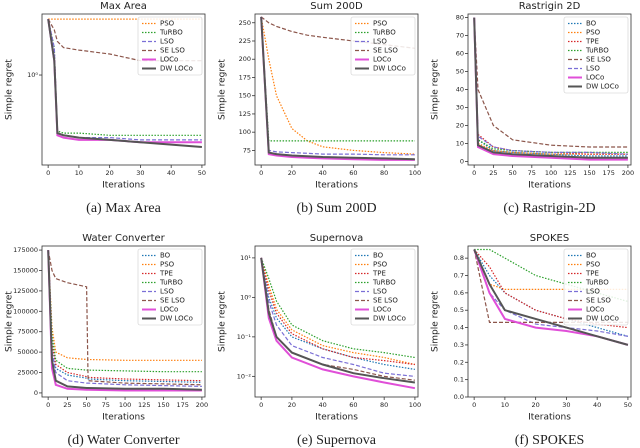  I want to click on y-tick-label: 70, so click(460, 36).